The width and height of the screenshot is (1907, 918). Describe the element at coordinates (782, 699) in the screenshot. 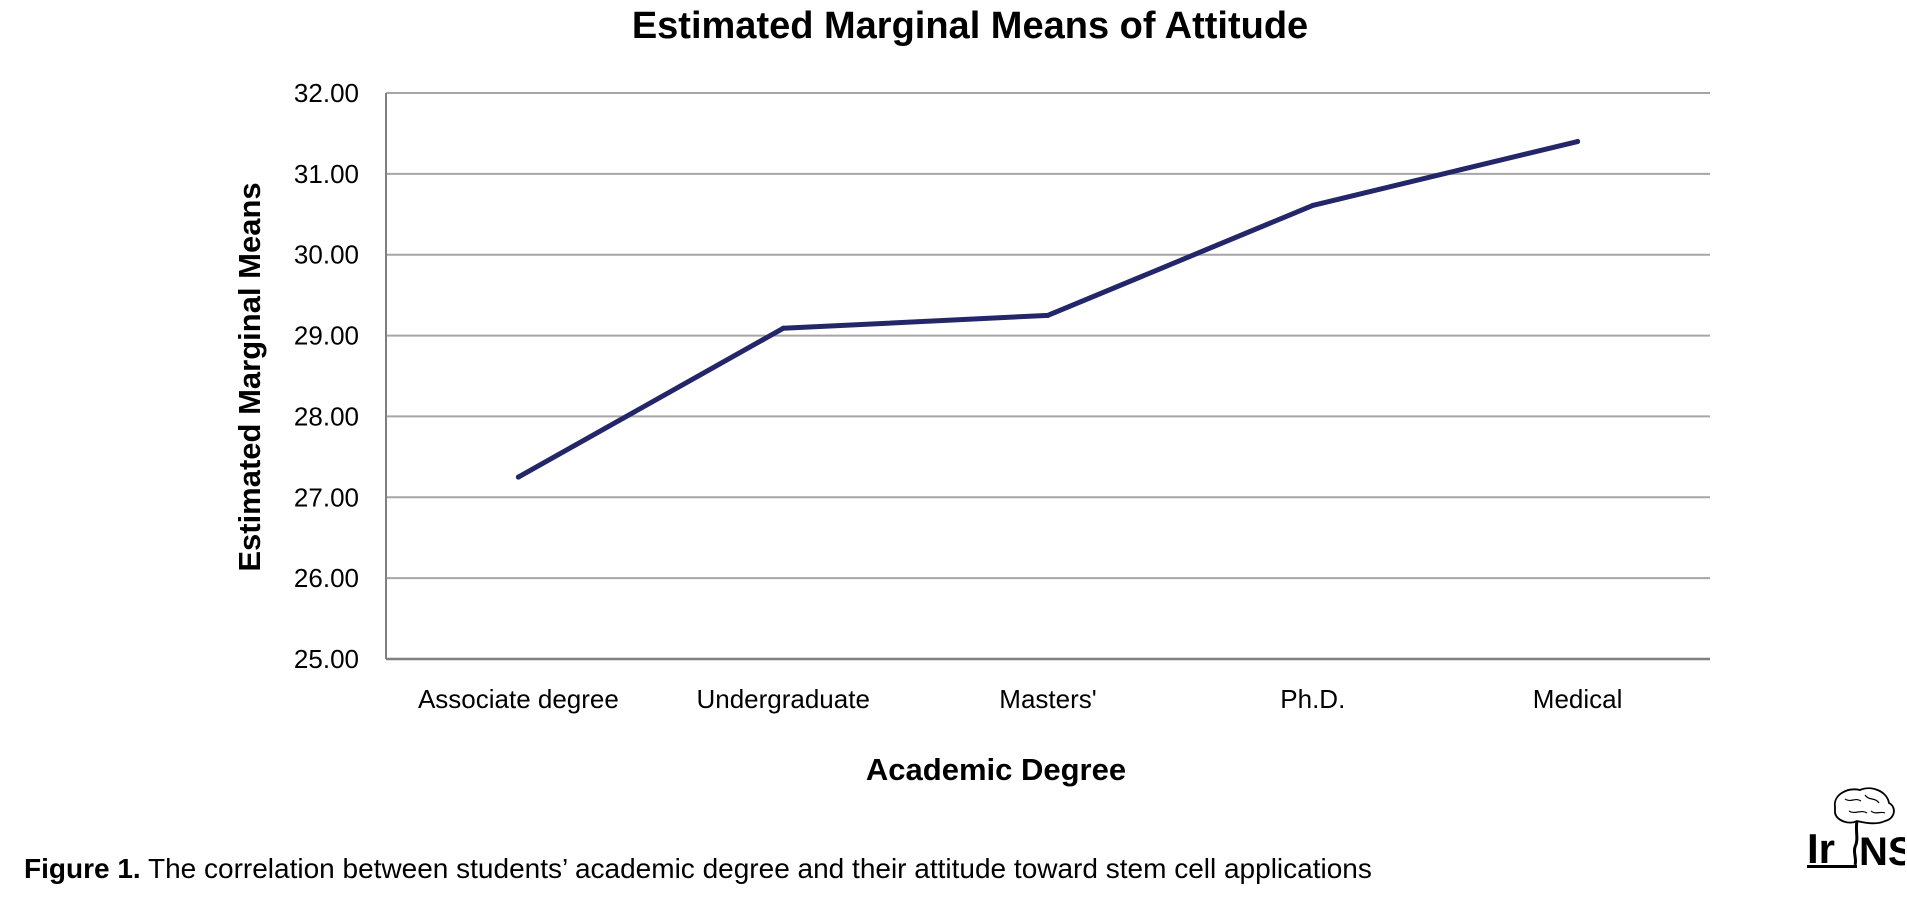

I see `x-tick-label: Undergraduate` at that location.